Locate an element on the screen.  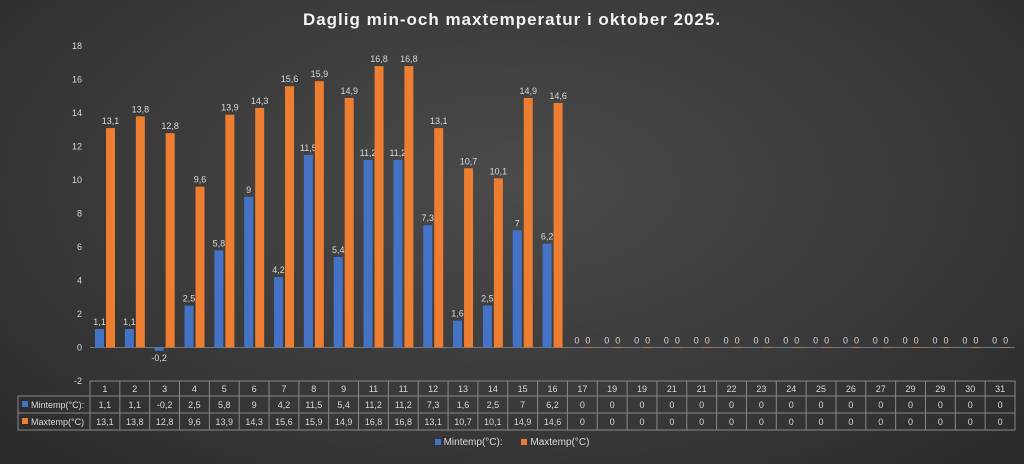
x-category-label: 4 is located at coordinates (194, 389).